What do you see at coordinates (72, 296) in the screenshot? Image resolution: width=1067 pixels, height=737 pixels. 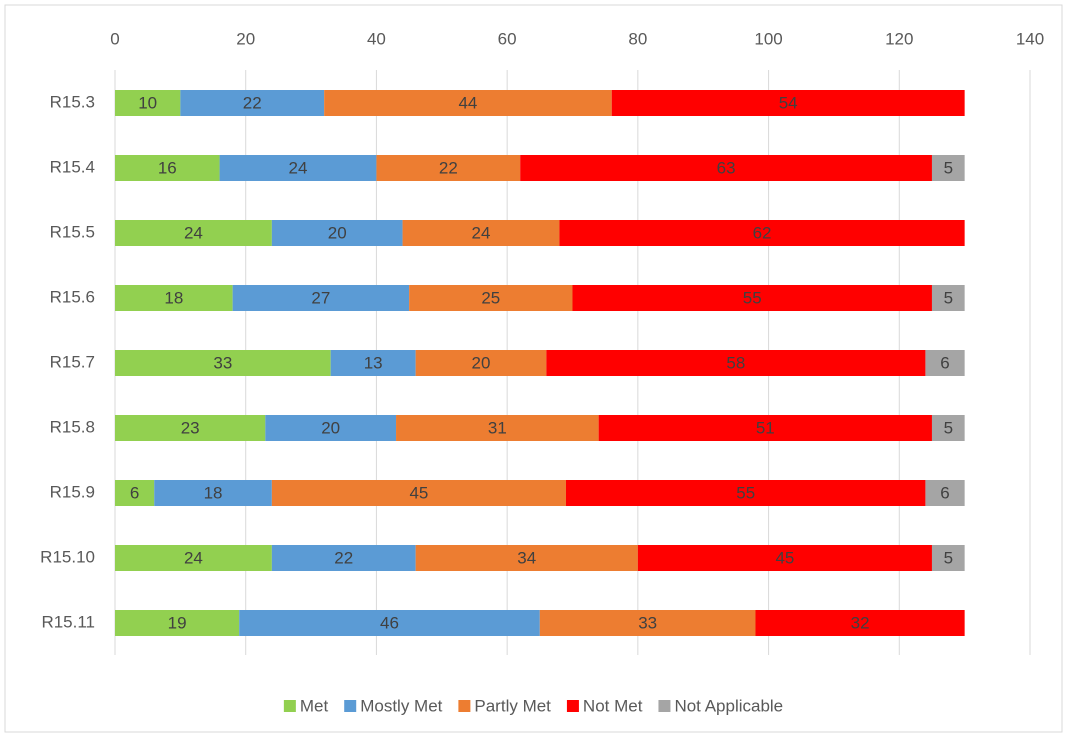 I see `y-tick-label: R15.6` at bounding box center [72, 296].